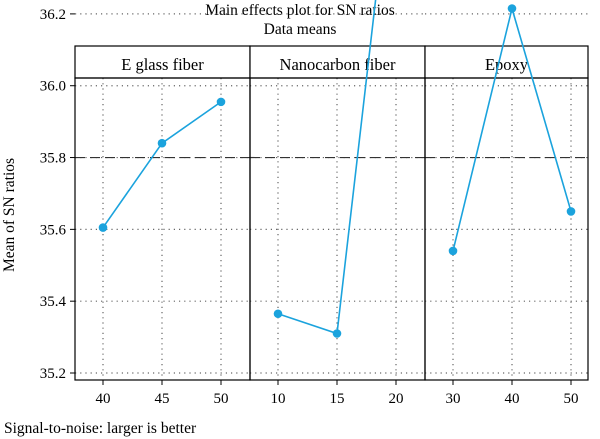 This screenshot has width=600, height=439. Describe the element at coordinates (507, 64) in the screenshot. I see `panel-header-label: Epoxy` at that location.